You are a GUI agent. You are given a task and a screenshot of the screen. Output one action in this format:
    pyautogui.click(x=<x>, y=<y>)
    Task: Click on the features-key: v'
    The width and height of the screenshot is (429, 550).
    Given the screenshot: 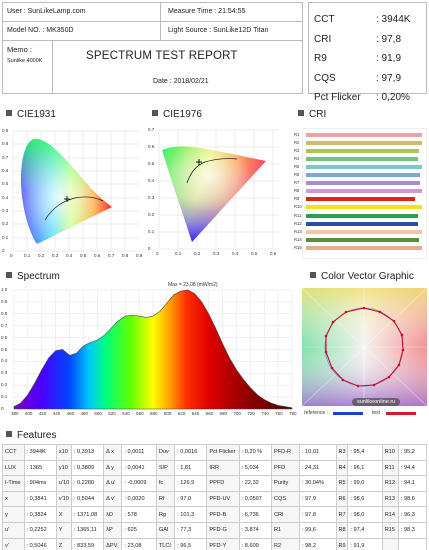 What is the action you would take?
    pyautogui.click(x=13, y=543)
    